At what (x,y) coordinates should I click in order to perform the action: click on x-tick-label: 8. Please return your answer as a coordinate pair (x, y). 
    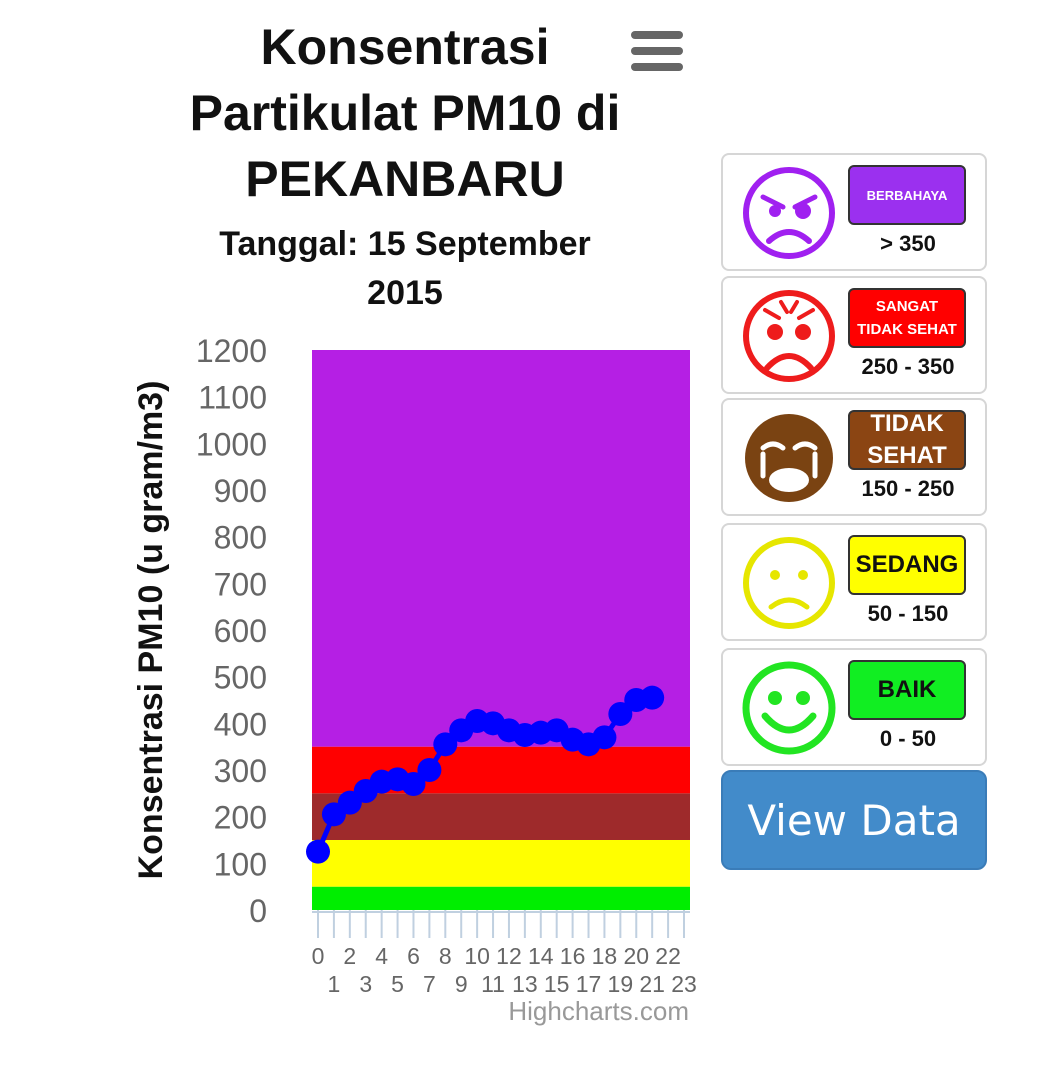
    Looking at the image, I should click on (445, 956).